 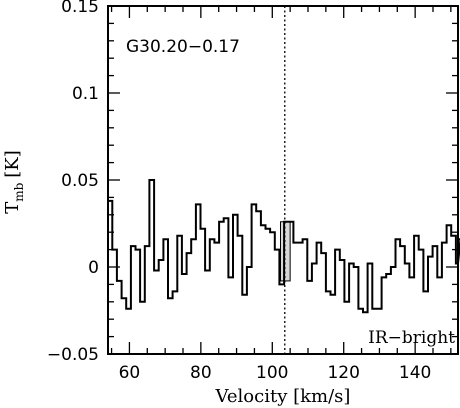 I want to click on x-tick-label: 80, so click(x=201, y=373).